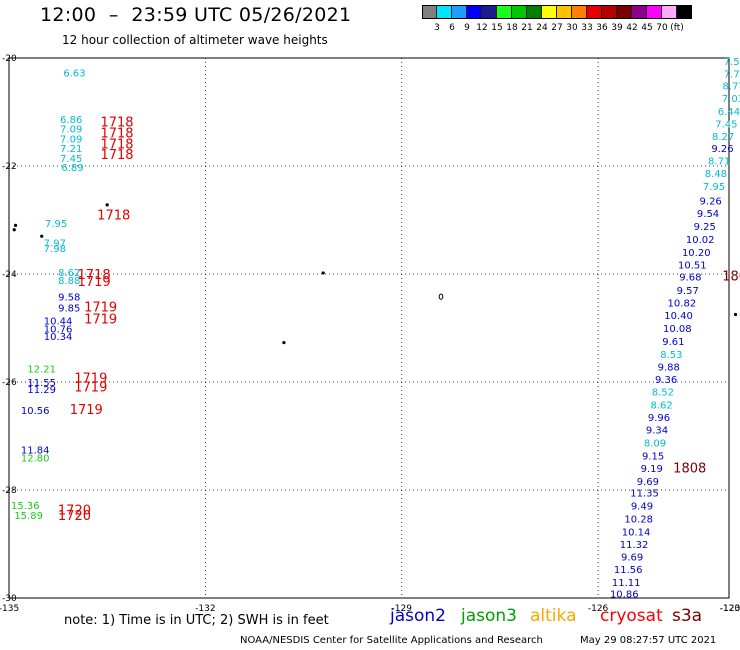 The image size is (740, 650). Describe the element at coordinates (196, 15) in the screenshot. I see `page-title: 12:00 – 23:59 UTC 05/26/2021` at that location.